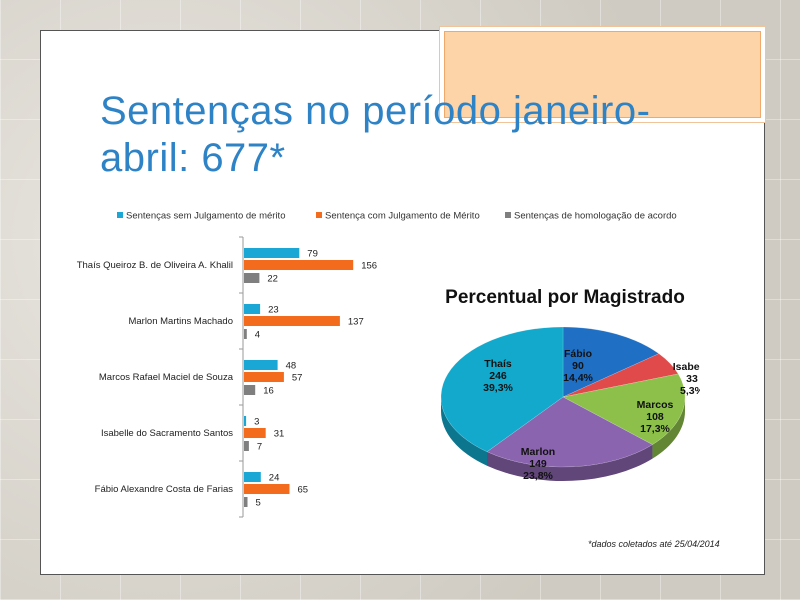 This screenshot has height=600, width=800. Describe the element at coordinates (498, 364) in the screenshot. I see `pie-slice-label: Thaís` at that location.